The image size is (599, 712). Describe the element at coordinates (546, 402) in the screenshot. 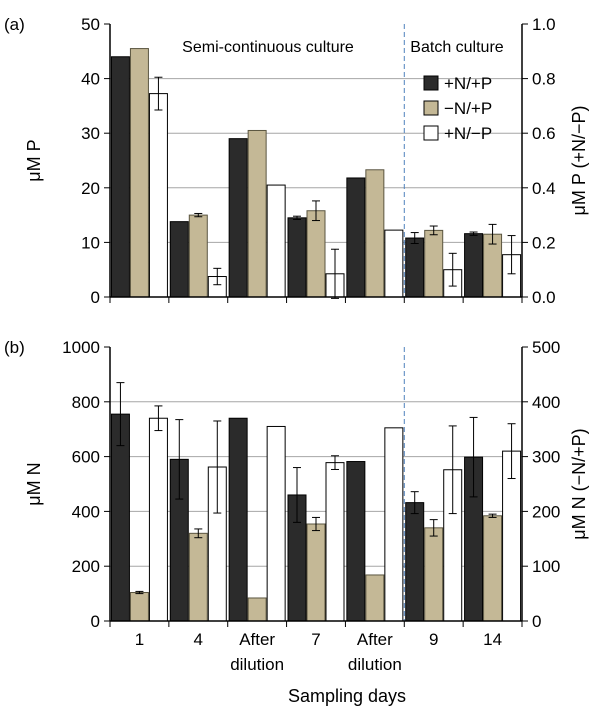

I see `y-tick-label-right: 400` at that location.